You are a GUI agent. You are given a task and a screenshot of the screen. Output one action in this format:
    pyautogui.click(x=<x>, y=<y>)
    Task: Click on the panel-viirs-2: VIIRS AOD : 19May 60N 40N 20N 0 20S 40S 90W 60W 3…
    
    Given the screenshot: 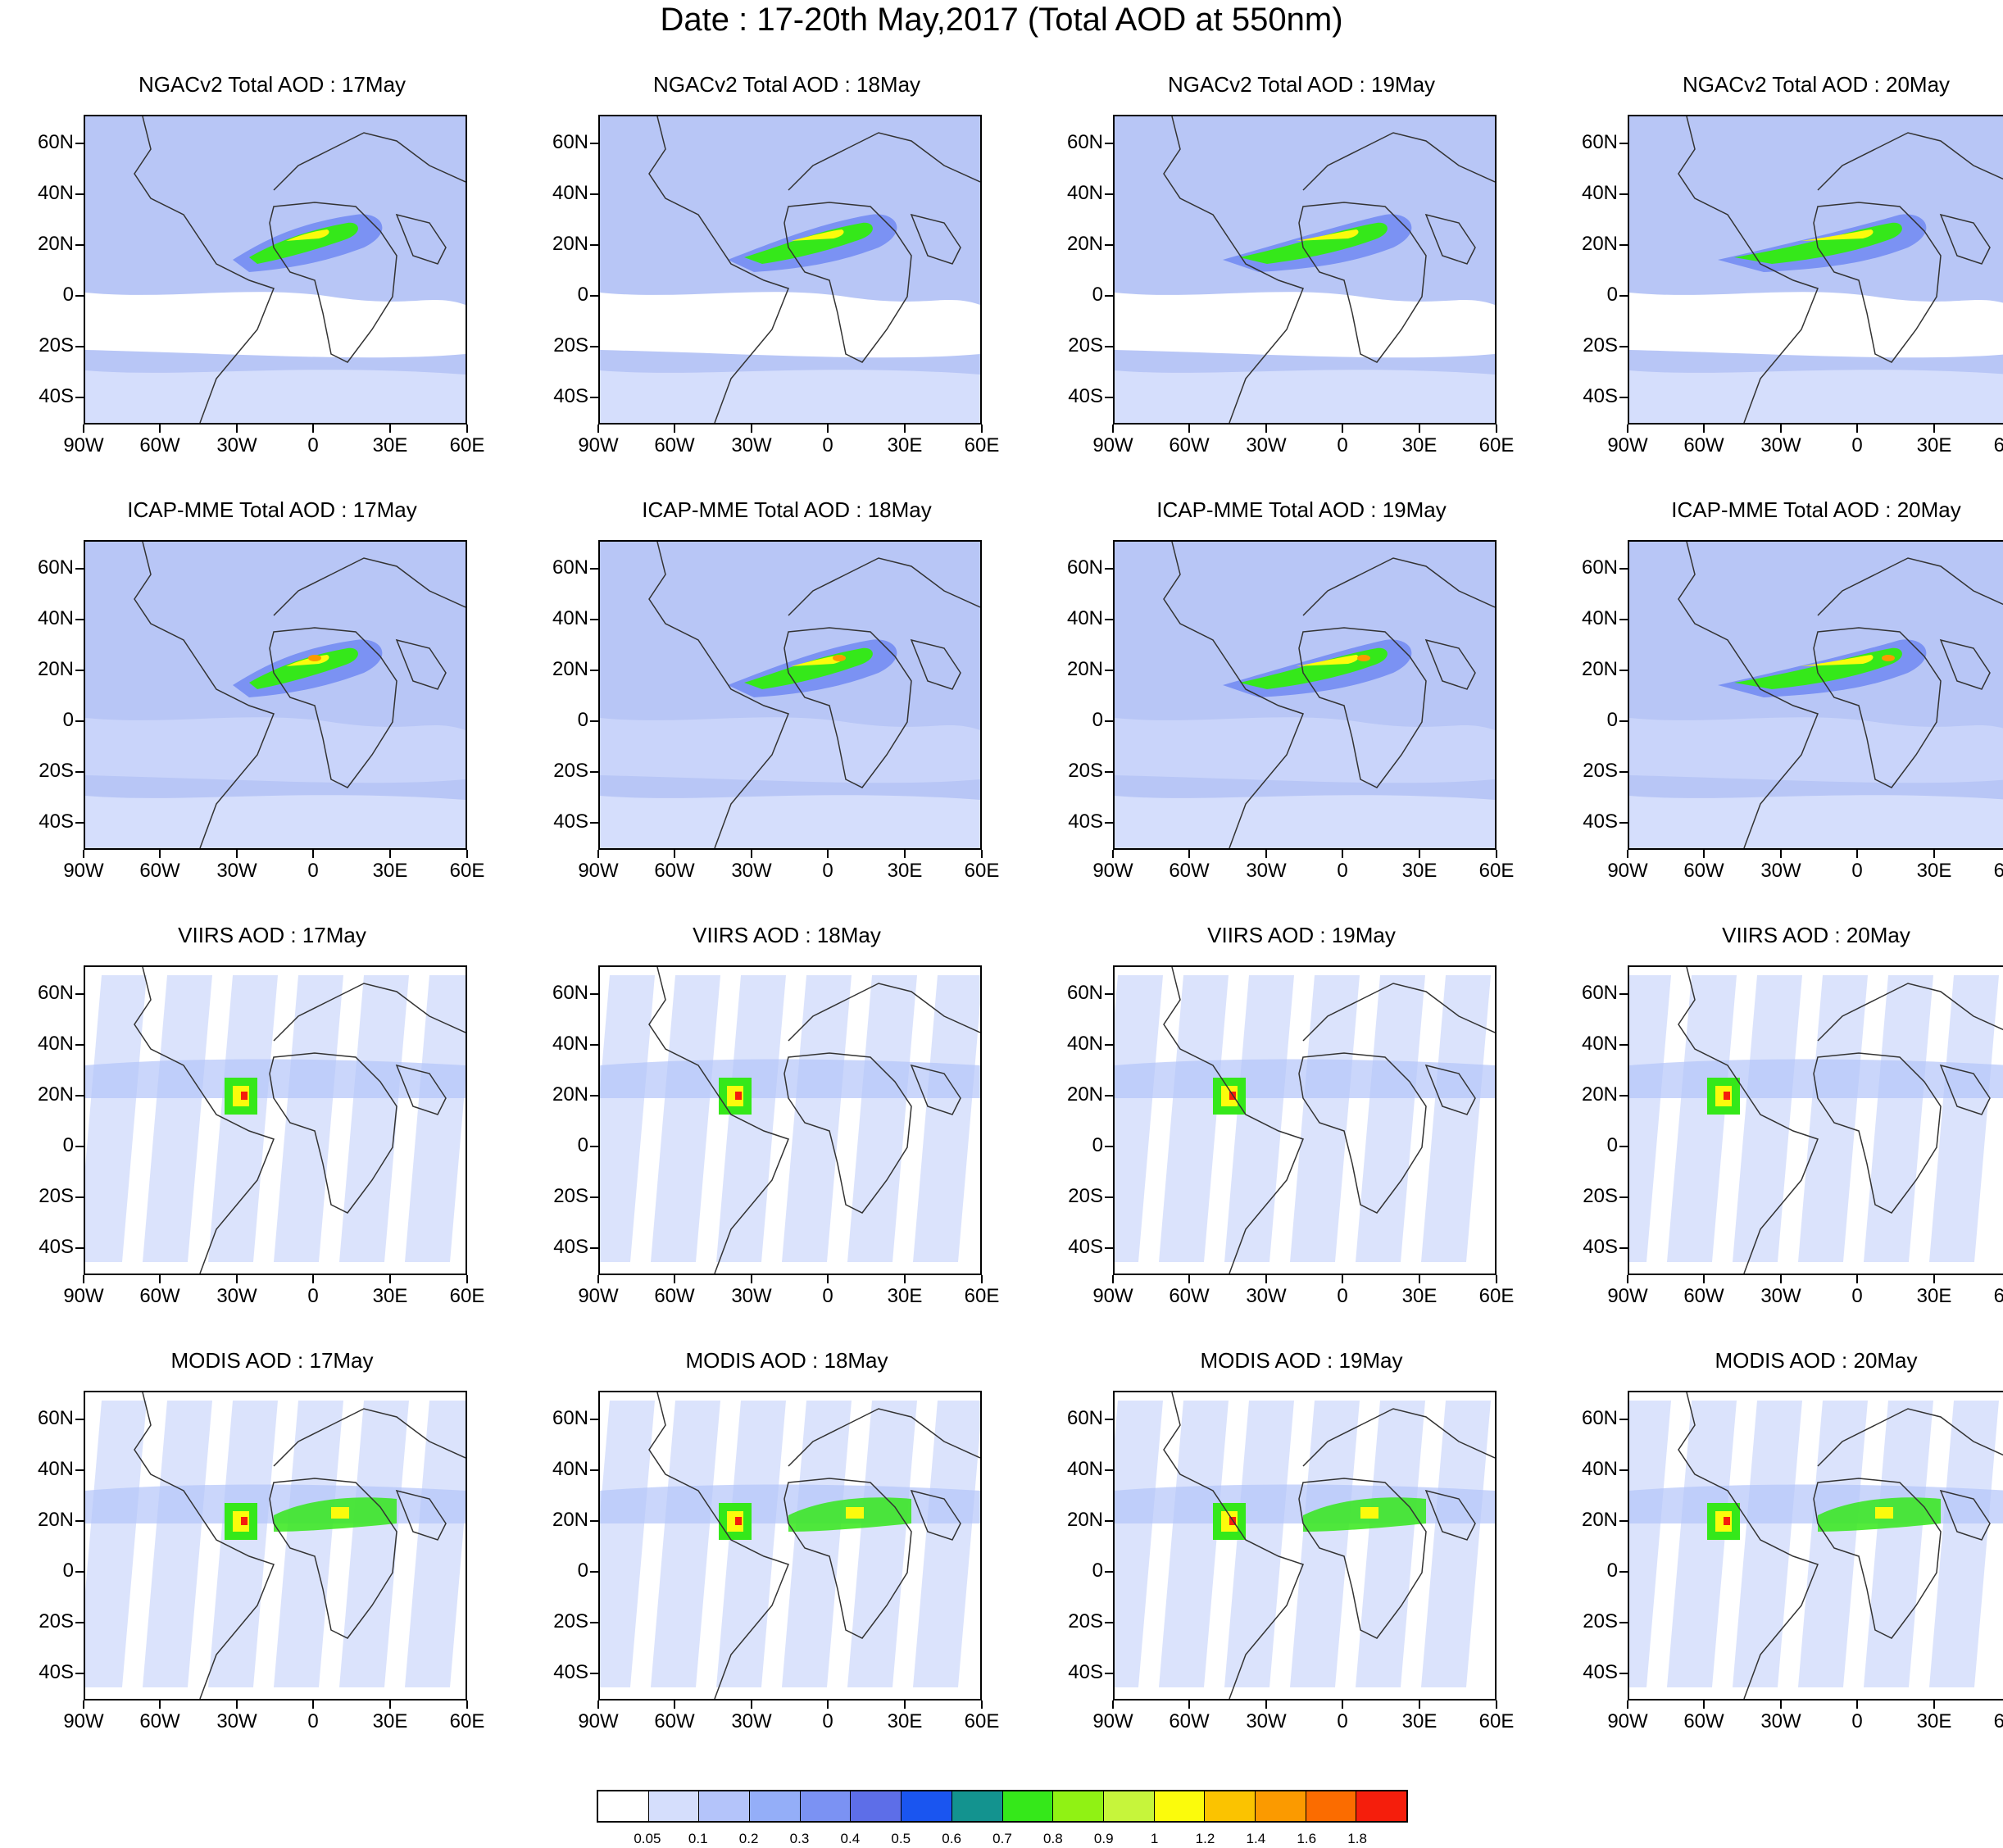 What is the action you would take?
    pyautogui.click(x=1301, y=1136)
    